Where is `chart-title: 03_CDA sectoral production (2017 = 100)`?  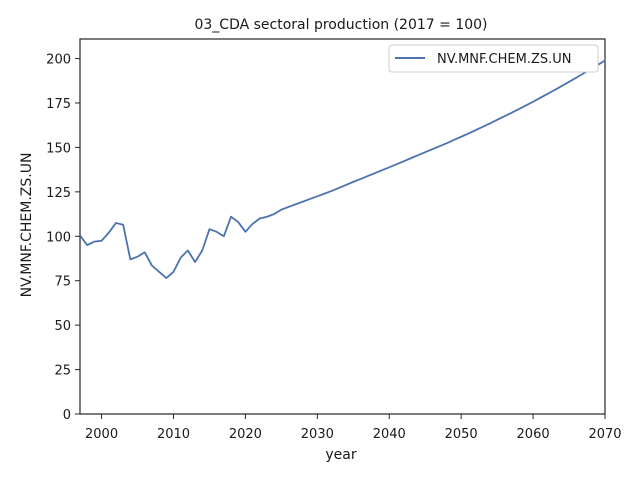
chart-title: 03_CDA sectoral production (2017 = 100) is located at coordinates (340, 25).